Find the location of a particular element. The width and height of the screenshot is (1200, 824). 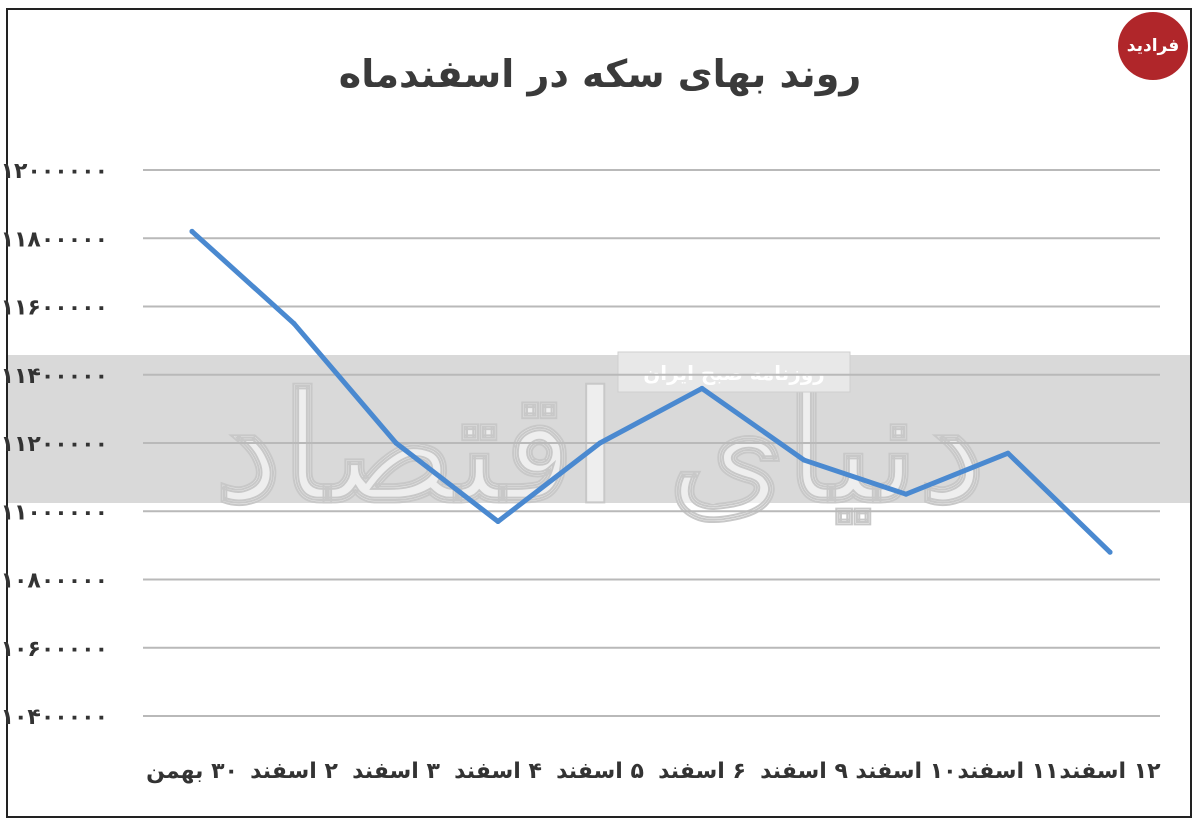

x-tick-label: ۱۱ اسفند is located at coordinates (1007, 771).